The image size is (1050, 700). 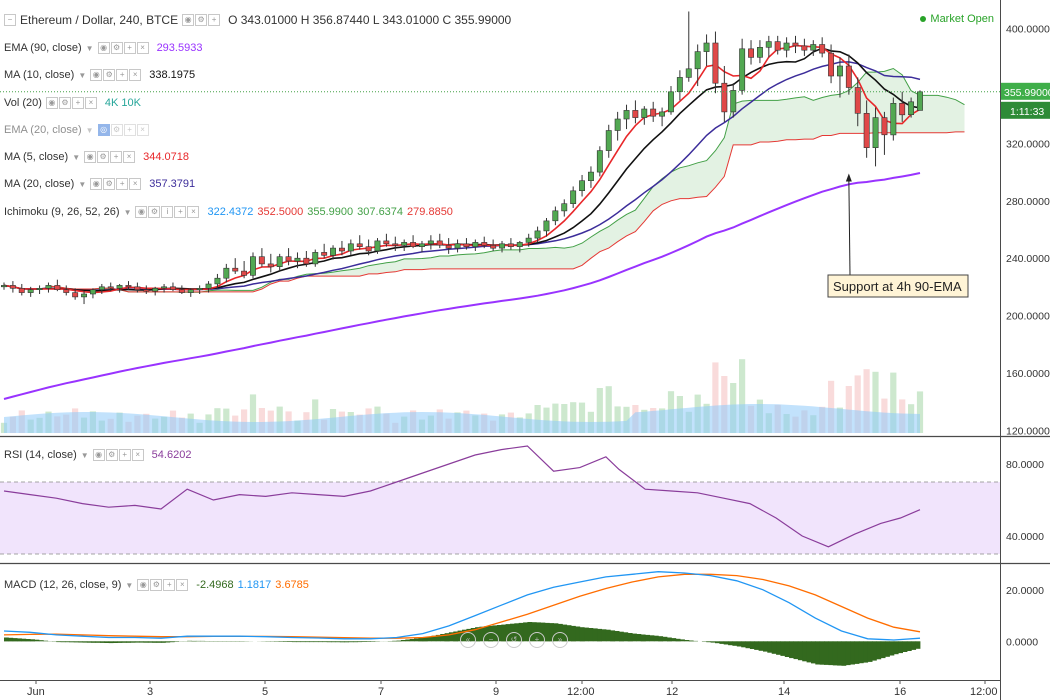 I want to click on legend-ma10: MA (10, close) ▼ ◉ ⚙ + × 338.1975, so click(x=99, y=75).